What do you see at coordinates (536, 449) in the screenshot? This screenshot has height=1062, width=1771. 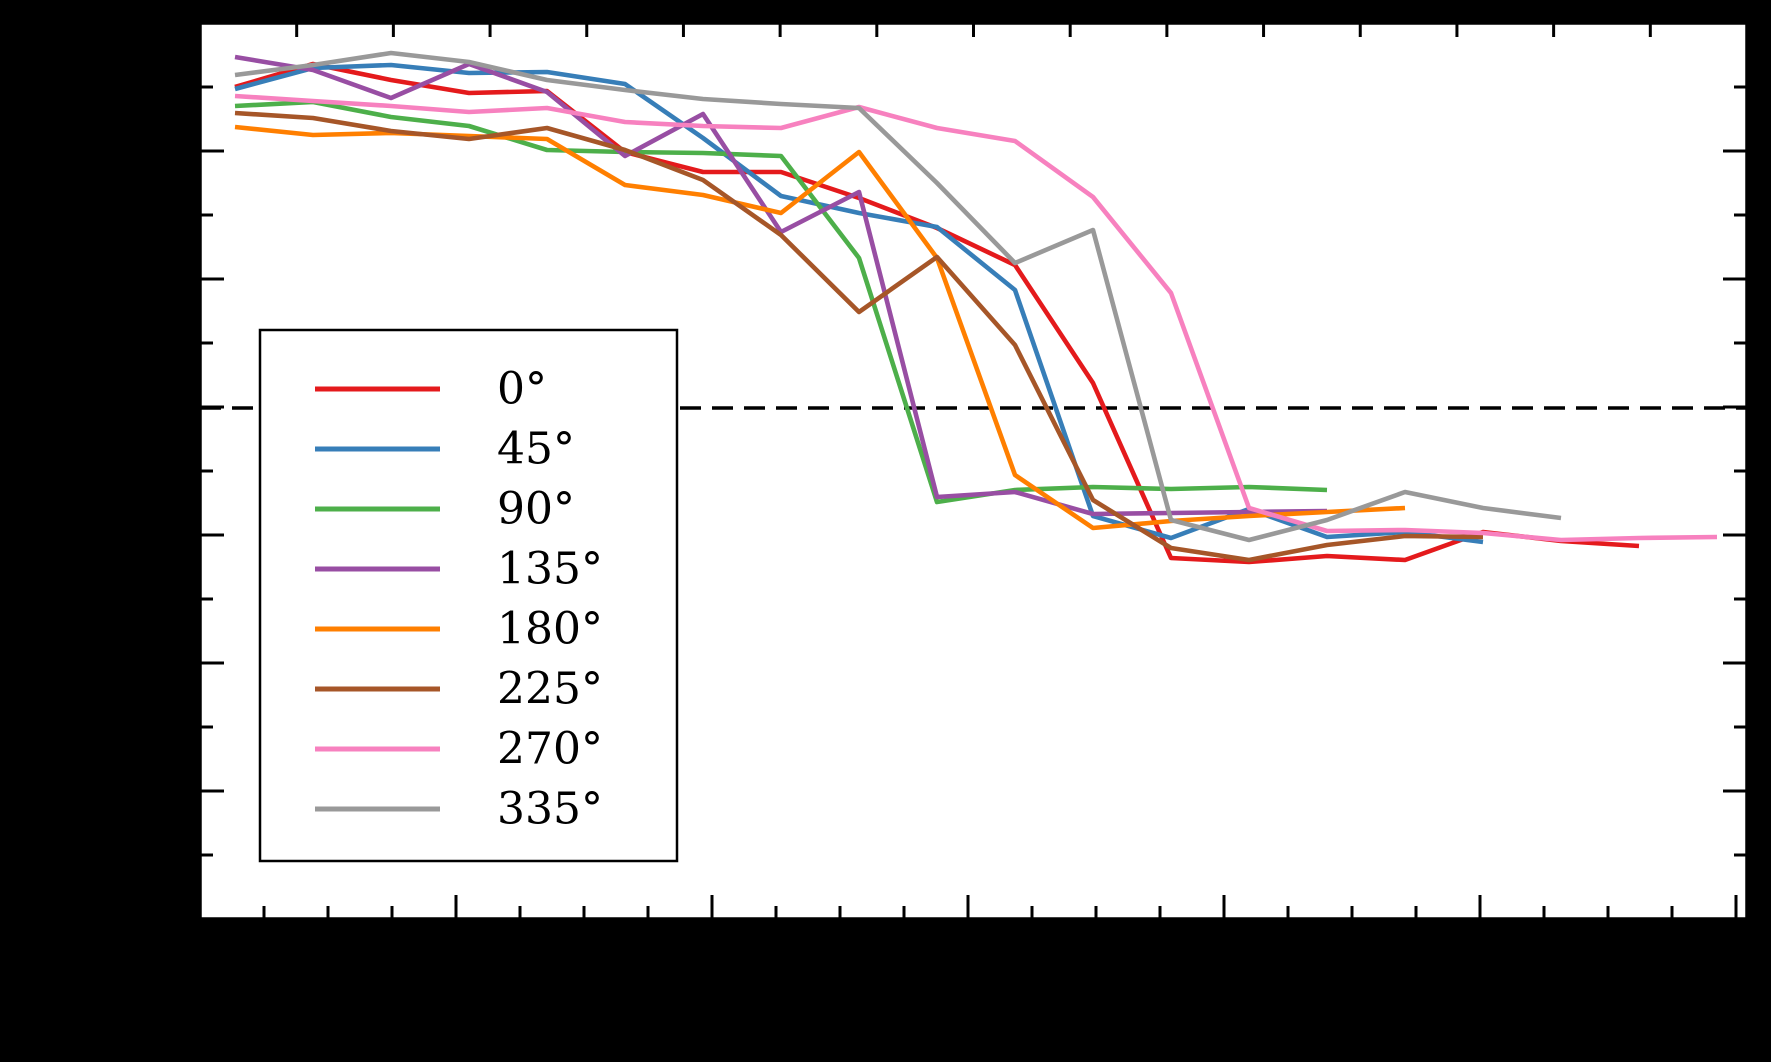 I see `legend-label-45deg: 45°` at bounding box center [536, 449].